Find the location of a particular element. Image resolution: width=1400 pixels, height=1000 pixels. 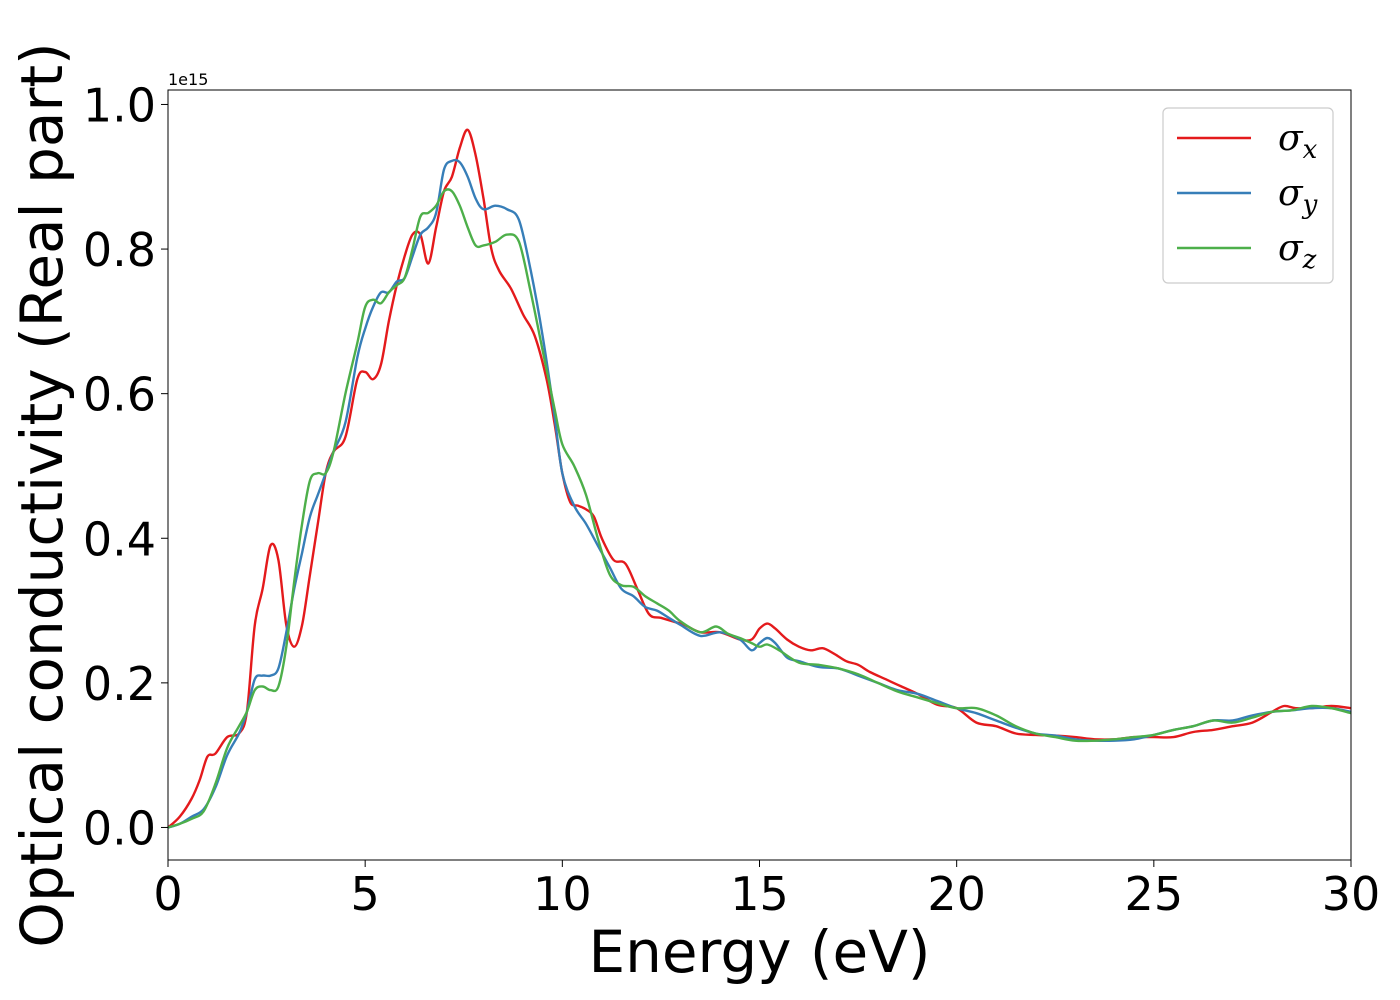

x-axis: 0 5 10 15 20 25 30 is located at coordinates (766, 890).